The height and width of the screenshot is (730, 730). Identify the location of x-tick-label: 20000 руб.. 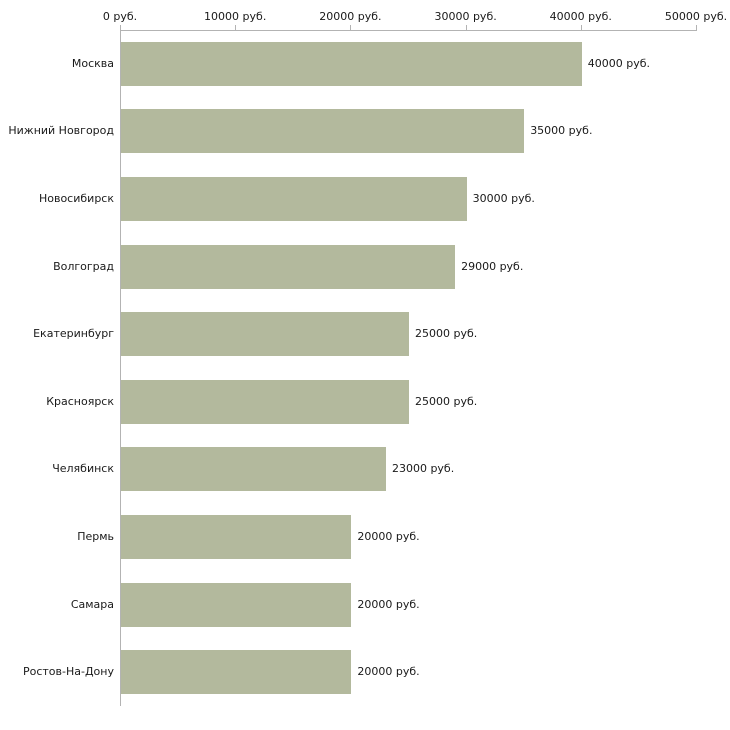
(350, 16).